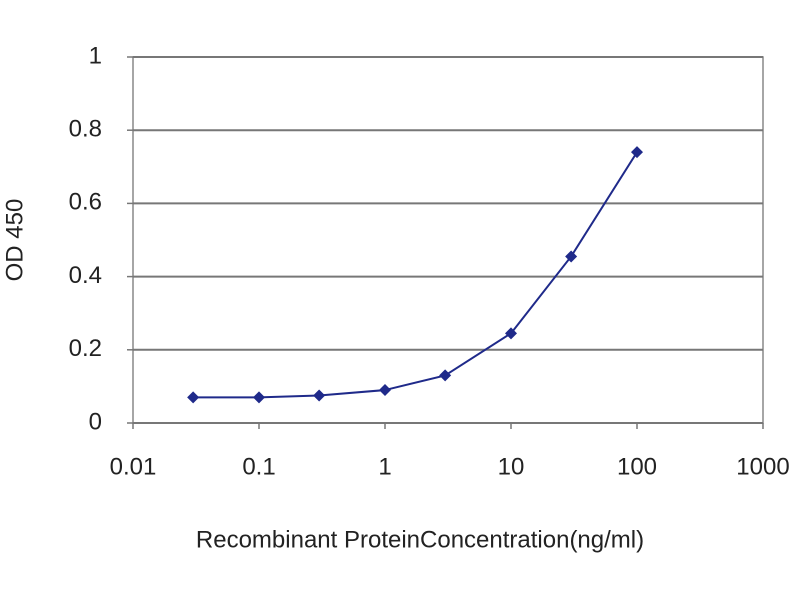  I want to click on y-tick-label: 0, so click(95, 421).